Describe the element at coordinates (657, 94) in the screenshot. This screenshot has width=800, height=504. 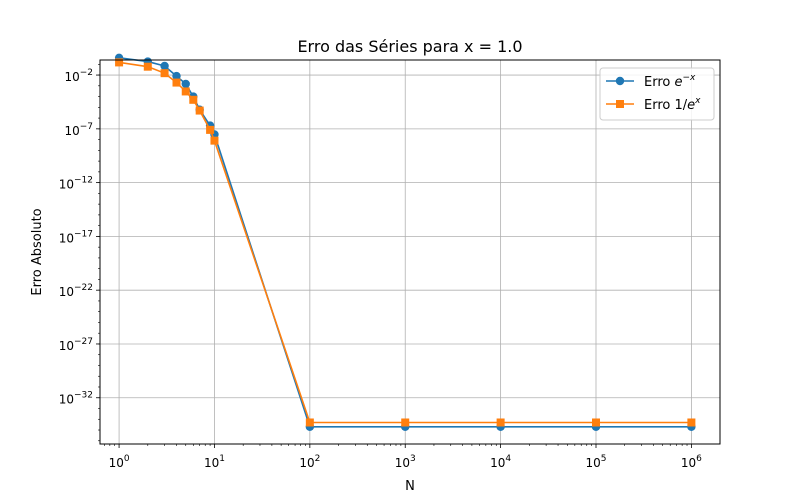
I see `legend: Erro e−x Erro 1/ex` at that location.